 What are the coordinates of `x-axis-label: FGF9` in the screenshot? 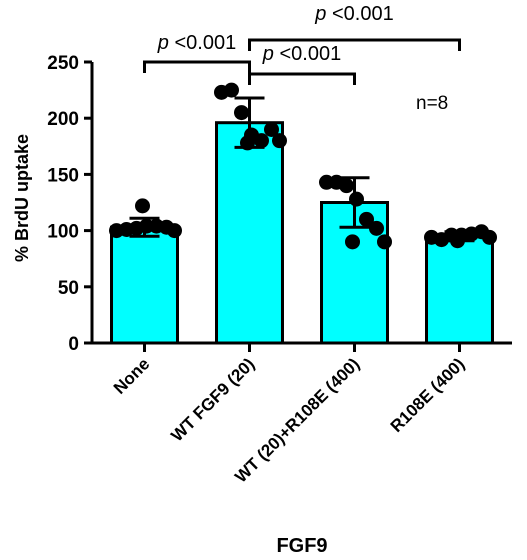 It's located at (301, 546).